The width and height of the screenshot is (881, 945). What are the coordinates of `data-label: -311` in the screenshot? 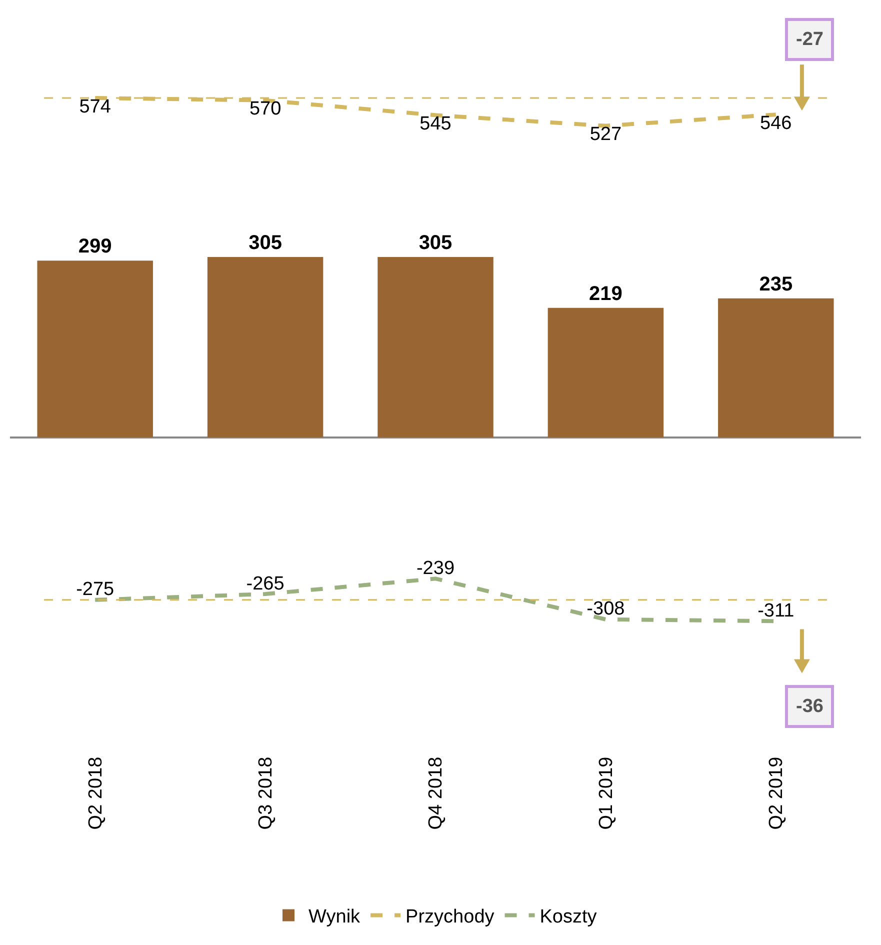 It's located at (776, 611).